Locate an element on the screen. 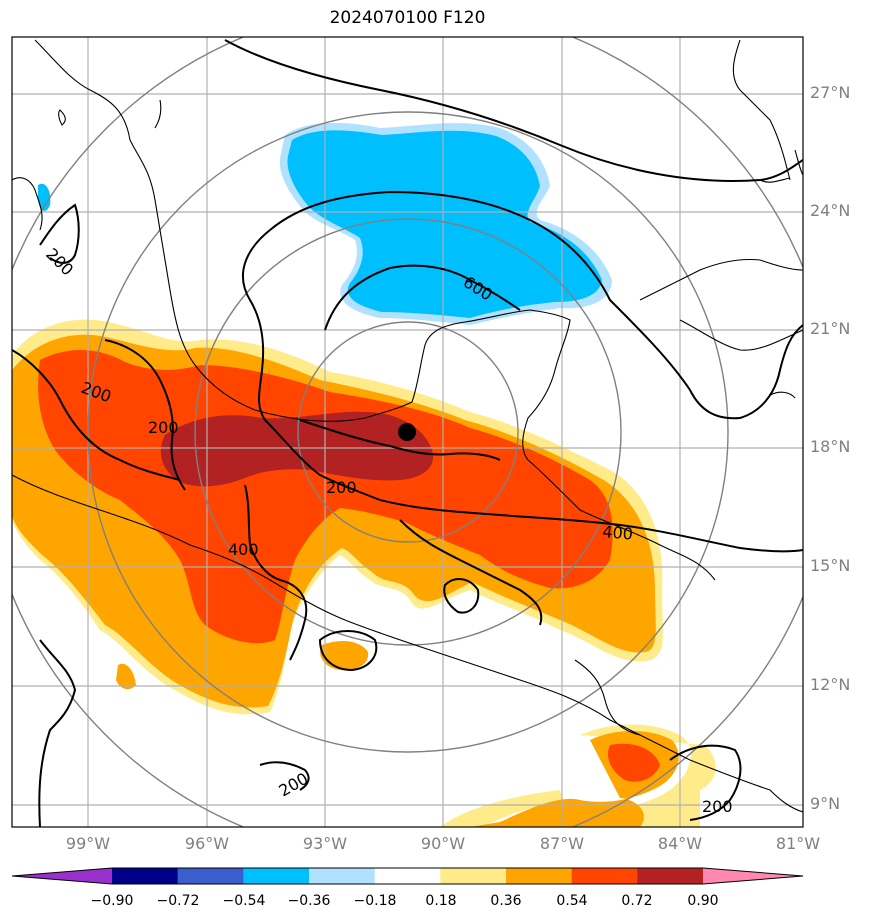  anomaly-fill-central-america-yellow is located at coordinates (578, 775).